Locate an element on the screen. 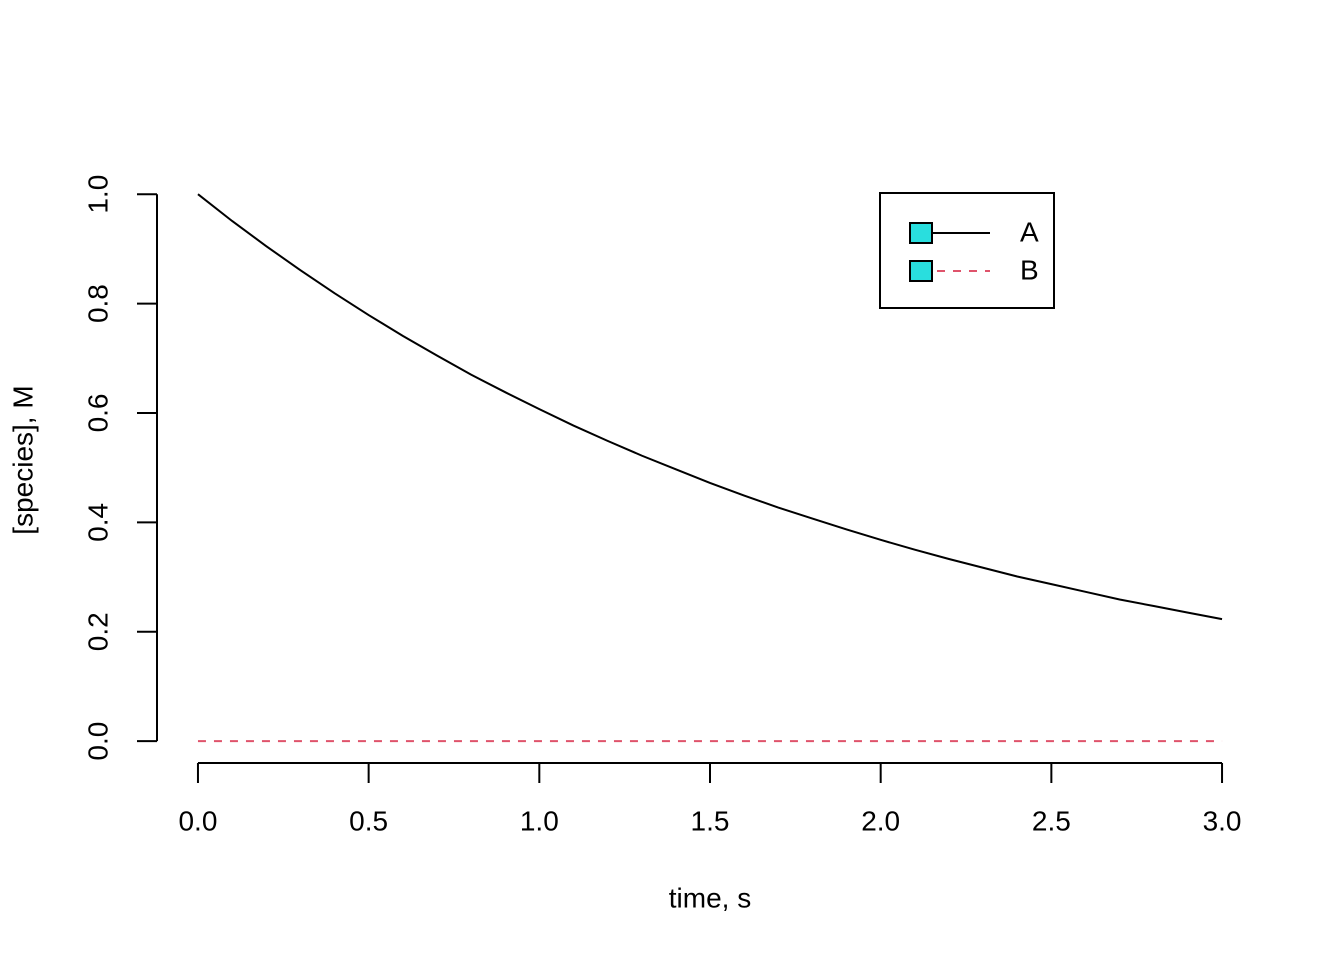 The height and width of the screenshot is (960, 1344). y-tick-label: 0.8 is located at coordinates (97, 303).